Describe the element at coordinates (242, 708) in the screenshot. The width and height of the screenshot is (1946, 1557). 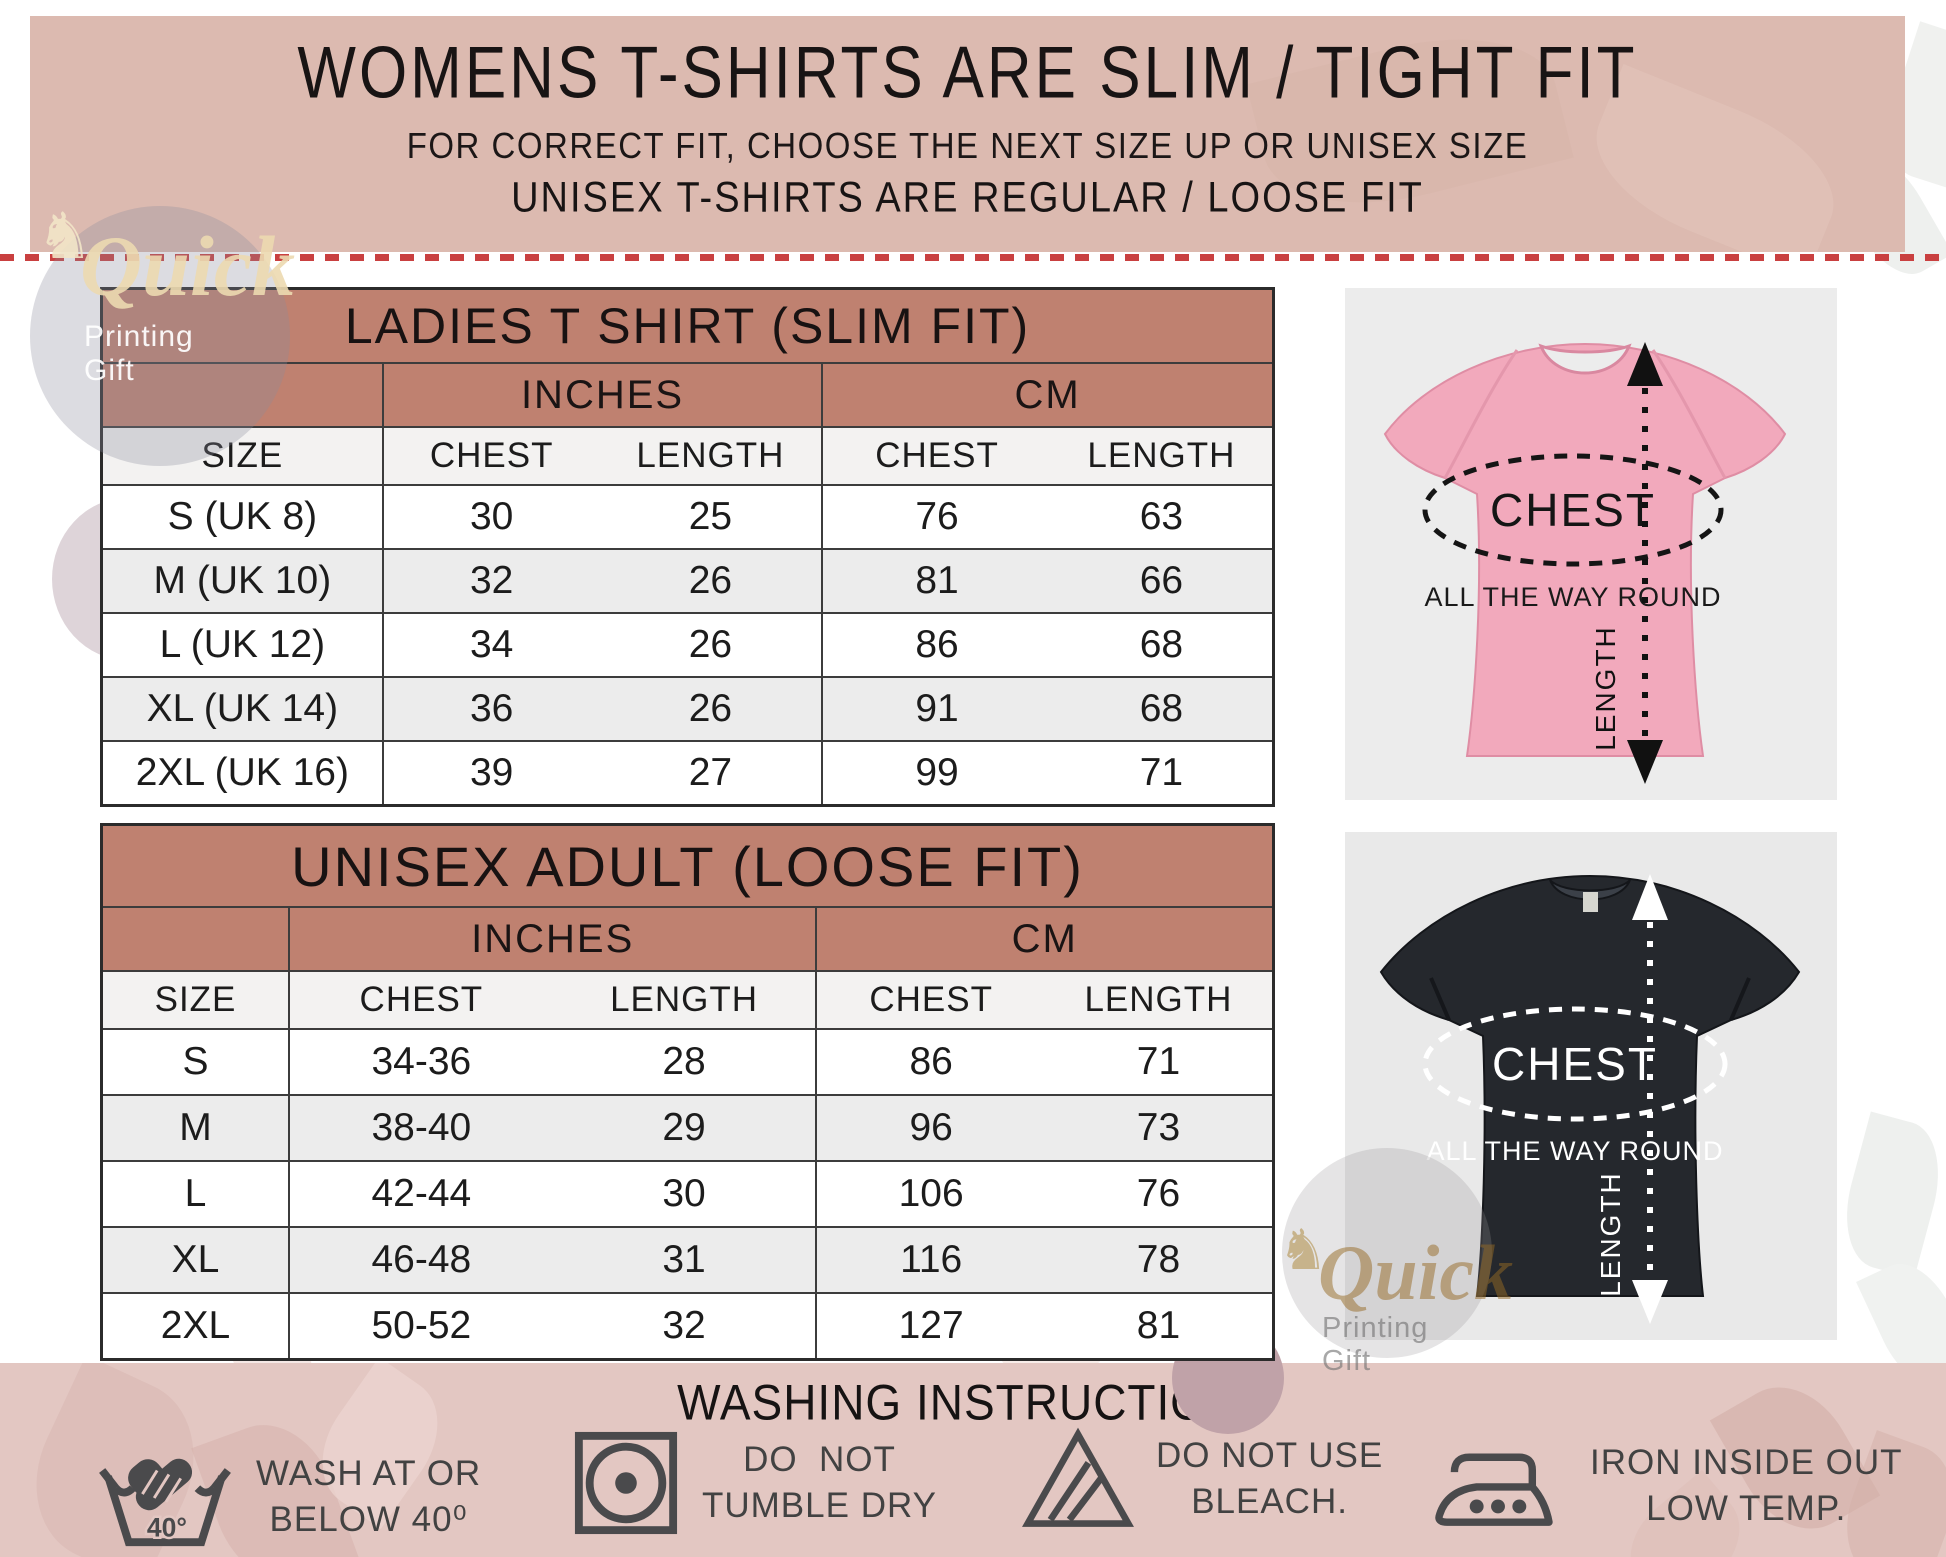
I see `table-cell: XL (UK 14)` at that location.